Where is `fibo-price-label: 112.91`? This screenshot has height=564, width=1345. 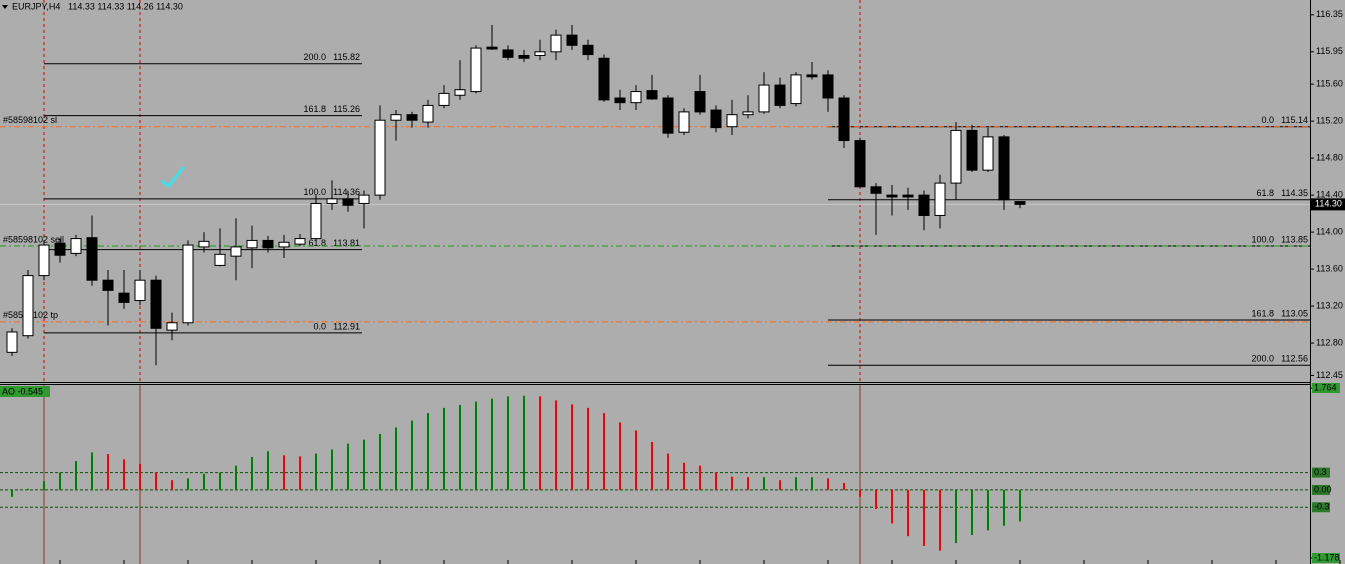 fibo-price-label: 112.91 is located at coordinates (346, 326).